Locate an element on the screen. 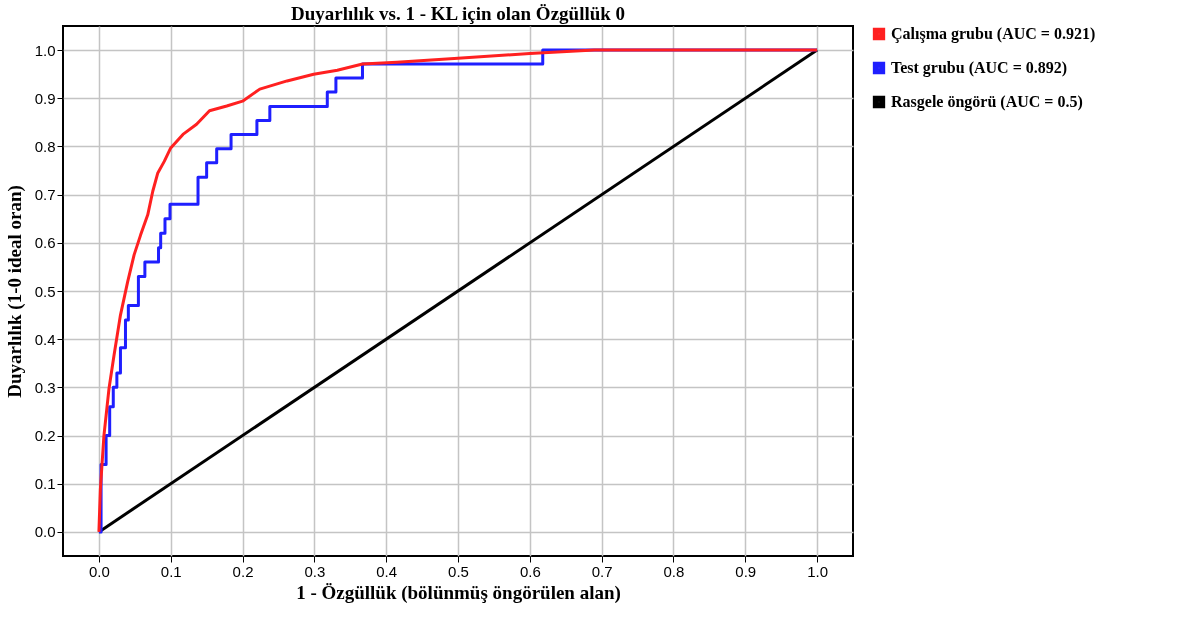 The width and height of the screenshot is (1195, 628). x-tick-label: 0.4 is located at coordinates (387, 571).